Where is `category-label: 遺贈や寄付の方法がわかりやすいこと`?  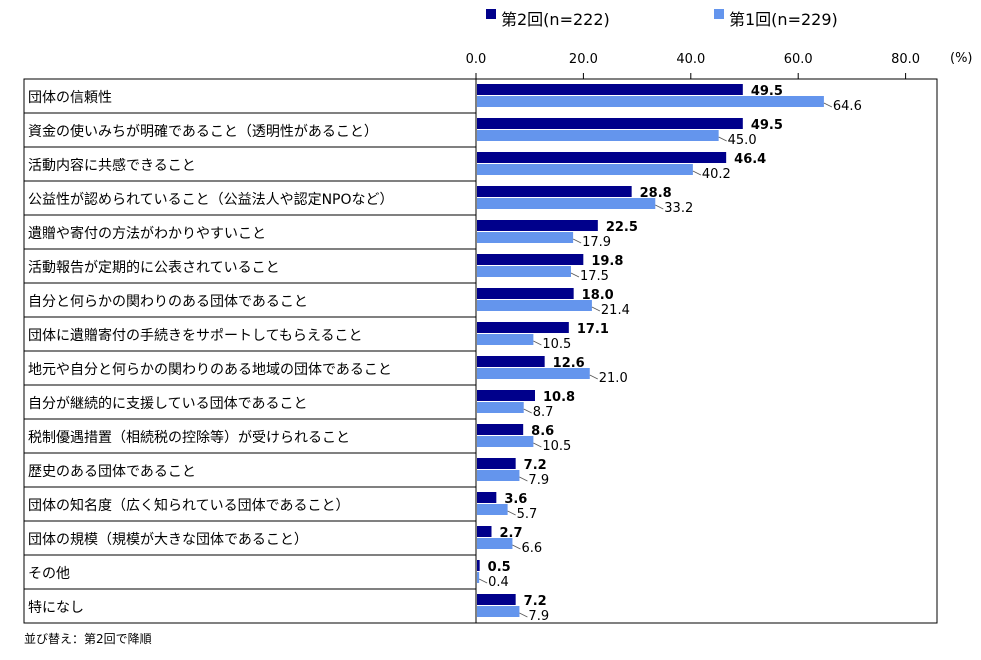 category-label: 遺贈や寄付の方法がわかりやすいこと is located at coordinates (147, 233).